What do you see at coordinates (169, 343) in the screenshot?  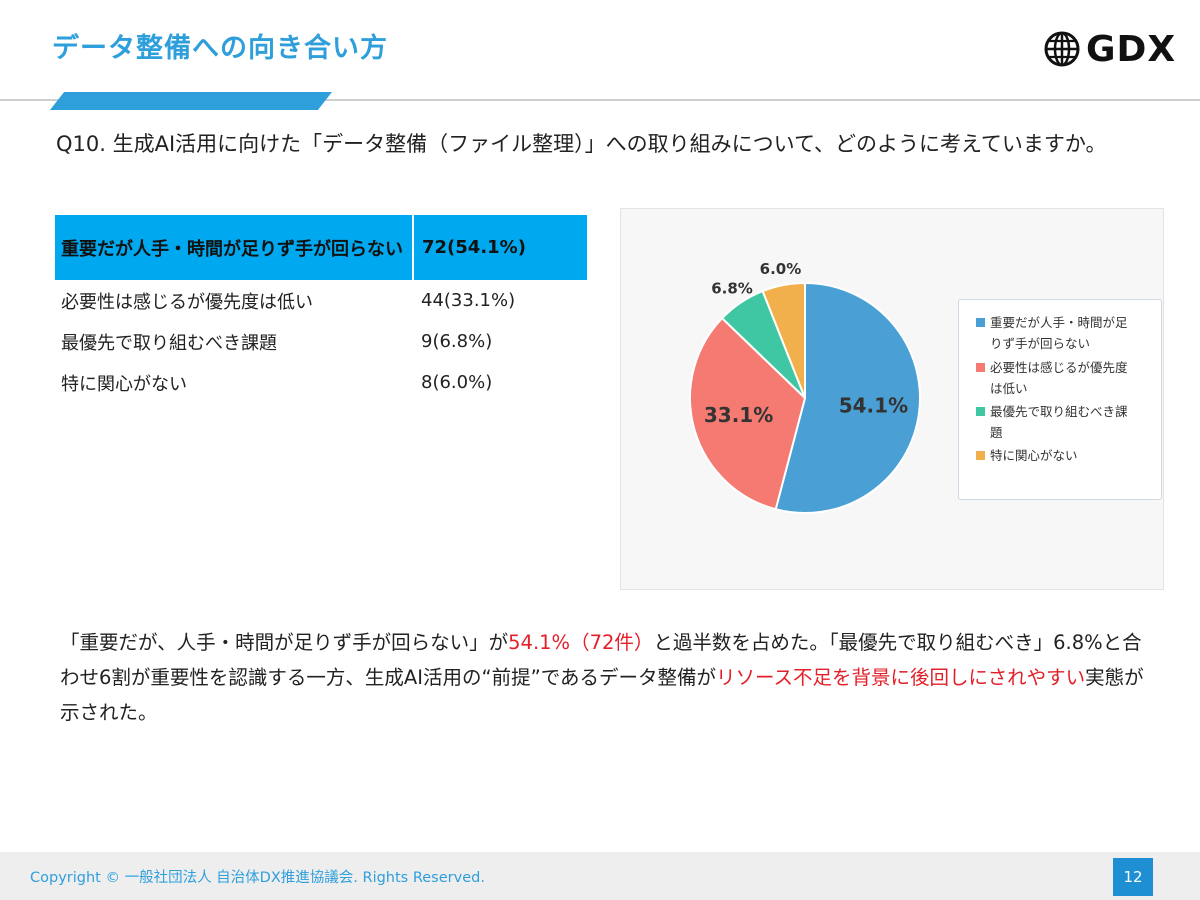 I see `table-cell-label: 最優先で取り組むべき課題` at bounding box center [169, 343].